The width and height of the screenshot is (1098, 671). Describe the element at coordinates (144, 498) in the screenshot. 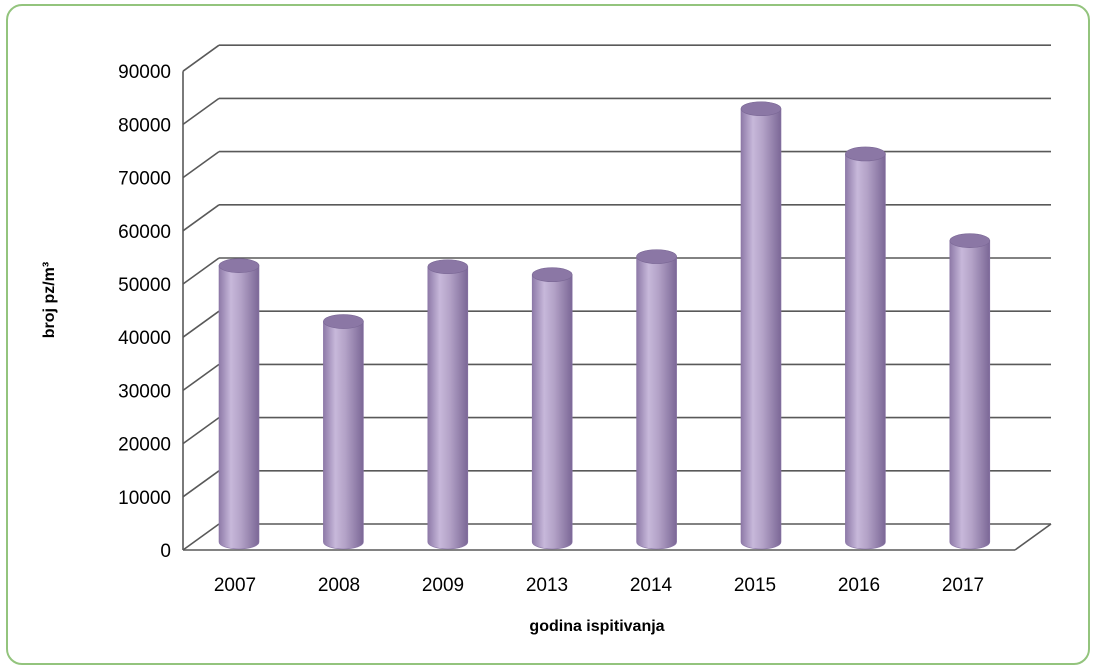

I see `y-tick-label: 10000` at that location.